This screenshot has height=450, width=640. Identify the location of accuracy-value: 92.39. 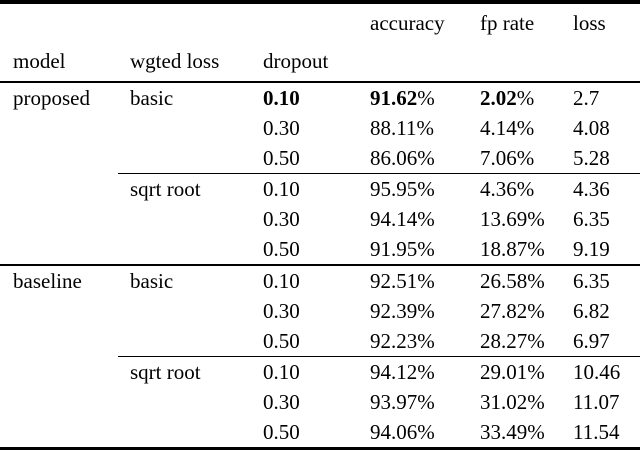
(394, 310).